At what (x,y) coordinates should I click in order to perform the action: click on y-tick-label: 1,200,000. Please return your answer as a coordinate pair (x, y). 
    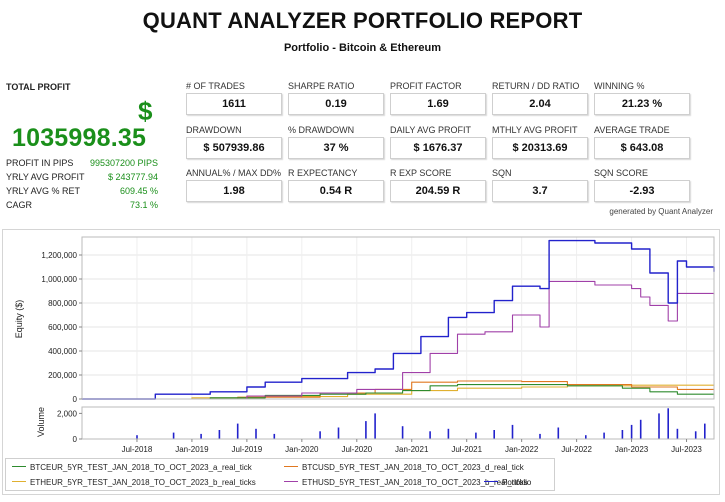
    Looking at the image, I should click on (59, 255).